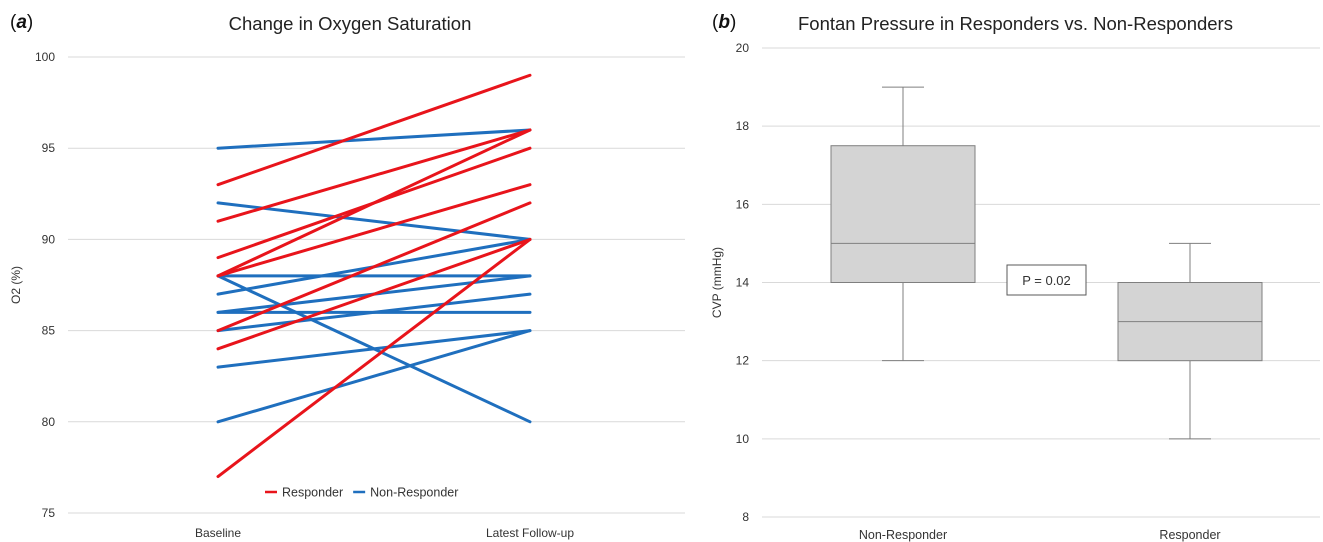 This screenshot has height=542, width=1323. What do you see at coordinates (1189, 535) in the screenshot?
I see `x-tick-label: Responder` at bounding box center [1189, 535].